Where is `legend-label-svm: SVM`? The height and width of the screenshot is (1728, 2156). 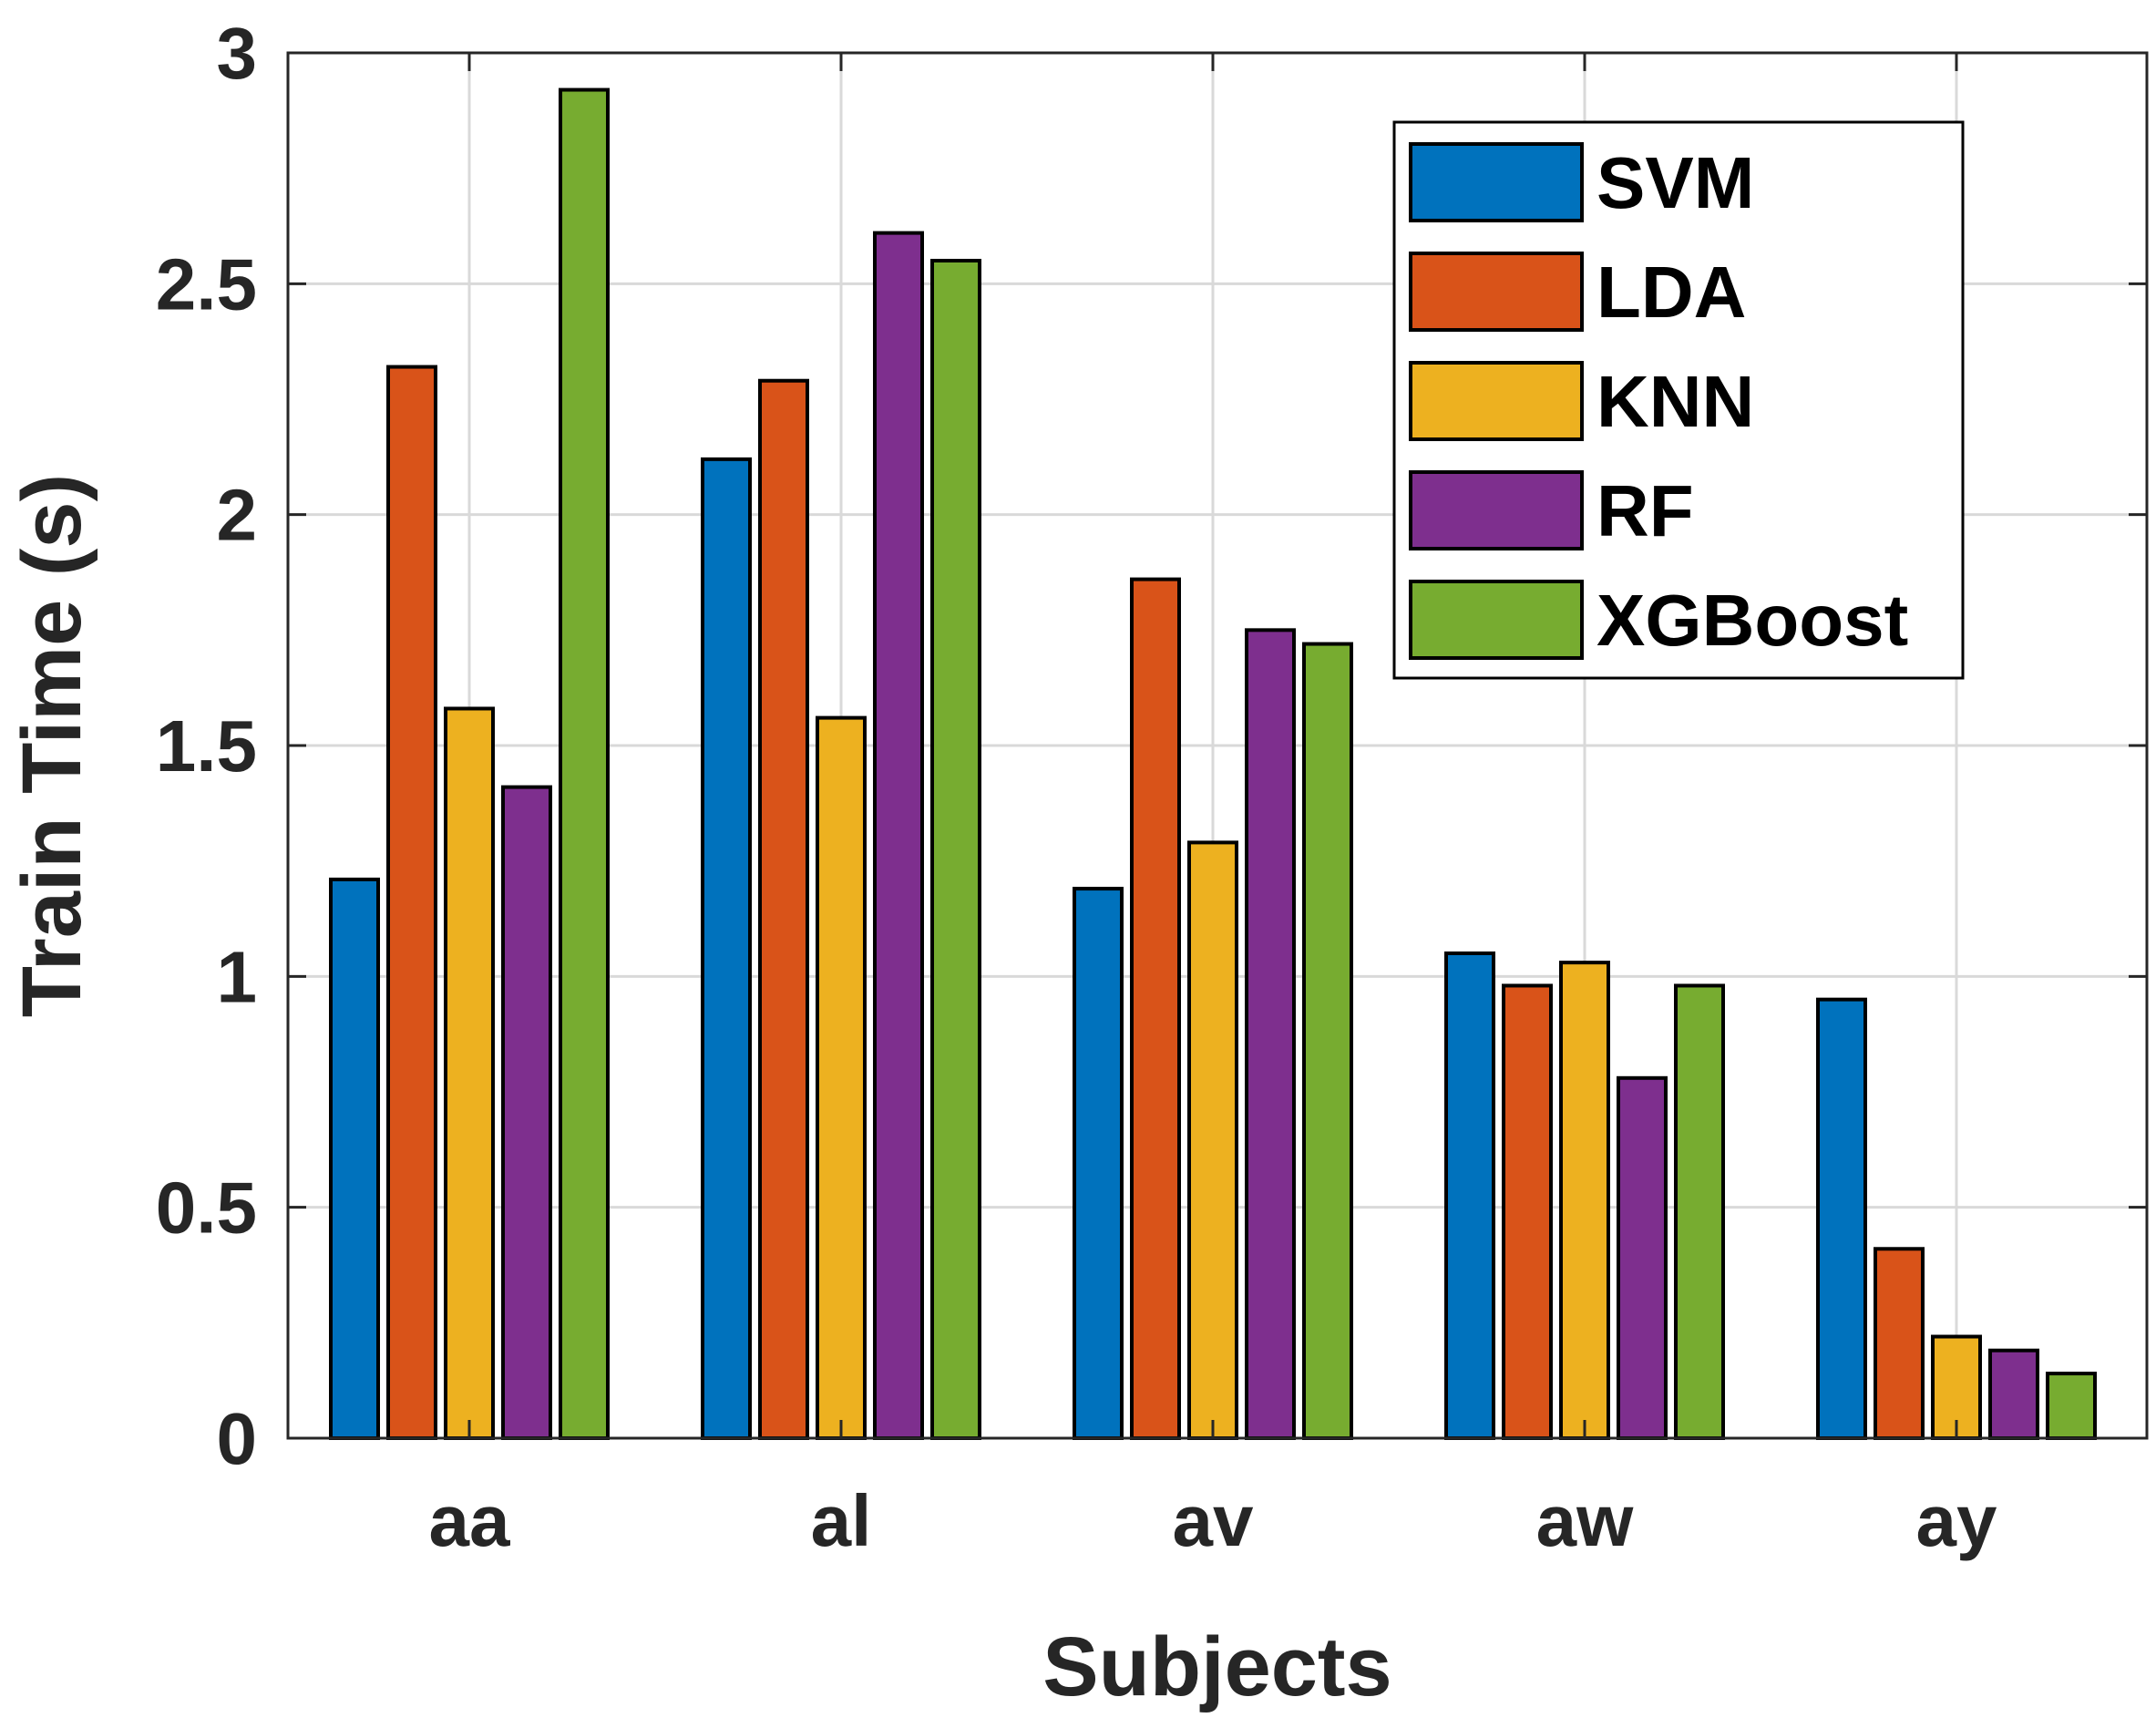 legend-label-svm: SVM is located at coordinates (1675, 182).